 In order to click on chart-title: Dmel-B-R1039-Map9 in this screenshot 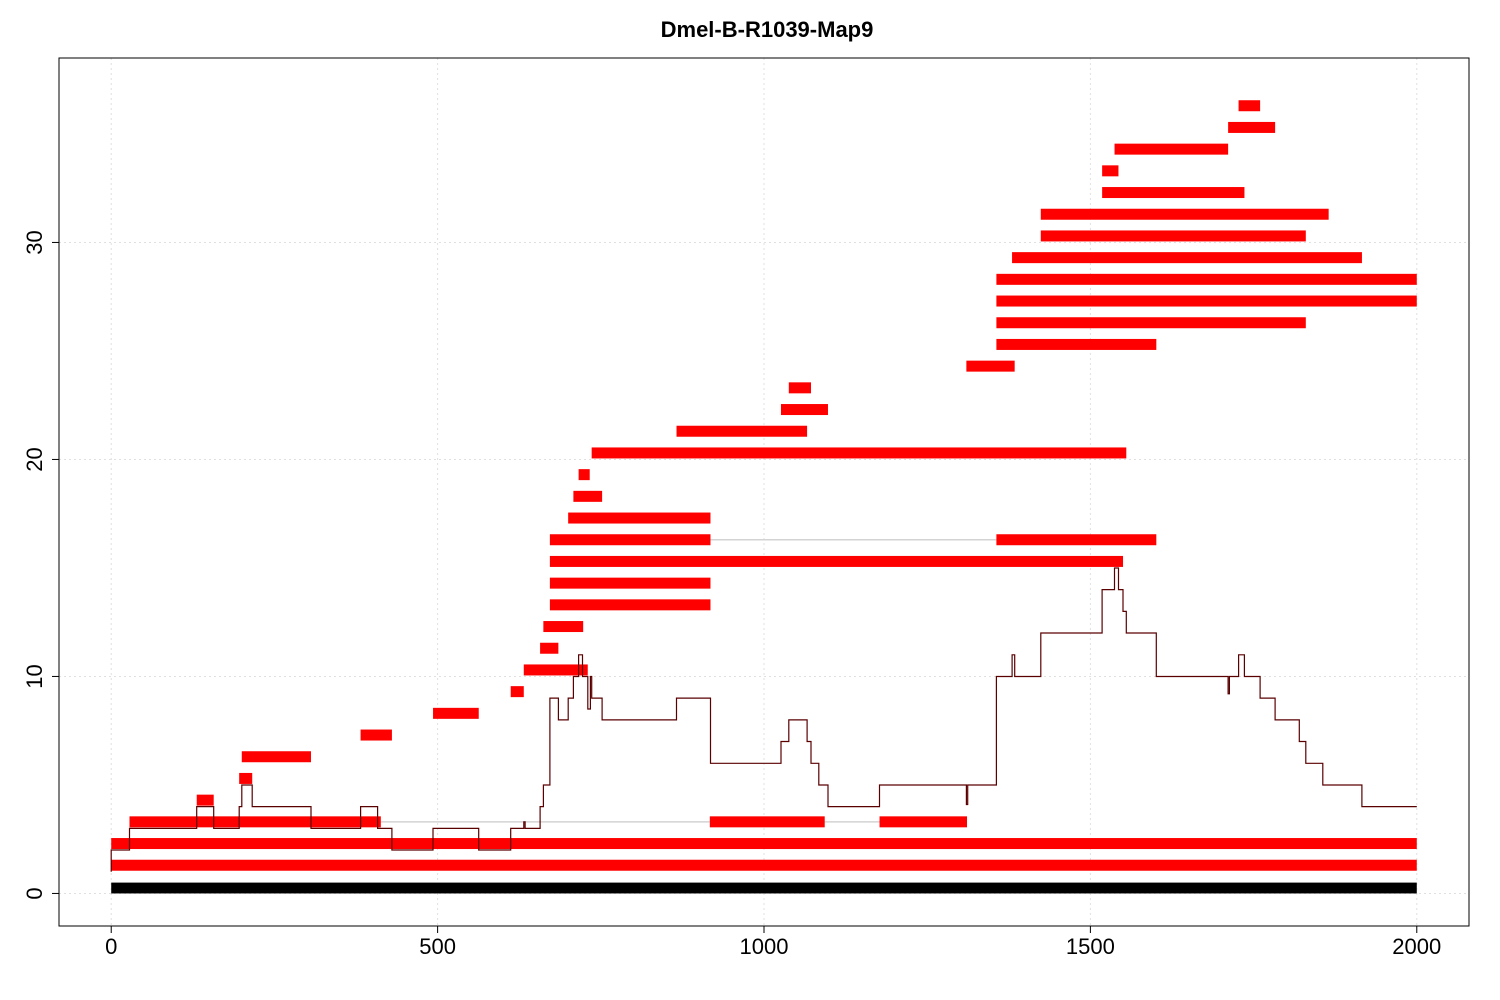, I will do `click(767, 29)`.